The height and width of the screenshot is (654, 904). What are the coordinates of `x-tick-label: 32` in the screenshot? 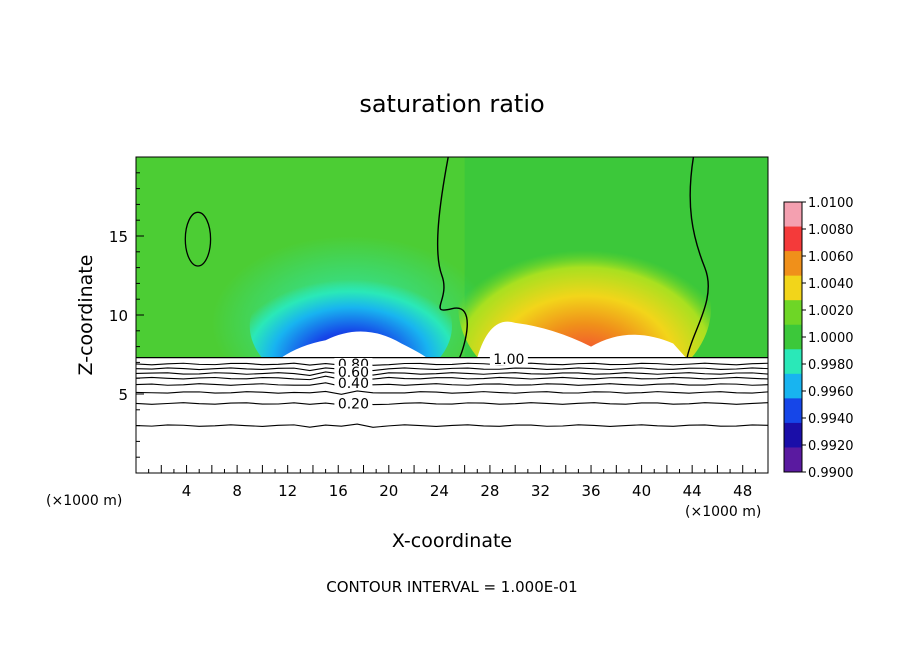 It's located at (540, 491).